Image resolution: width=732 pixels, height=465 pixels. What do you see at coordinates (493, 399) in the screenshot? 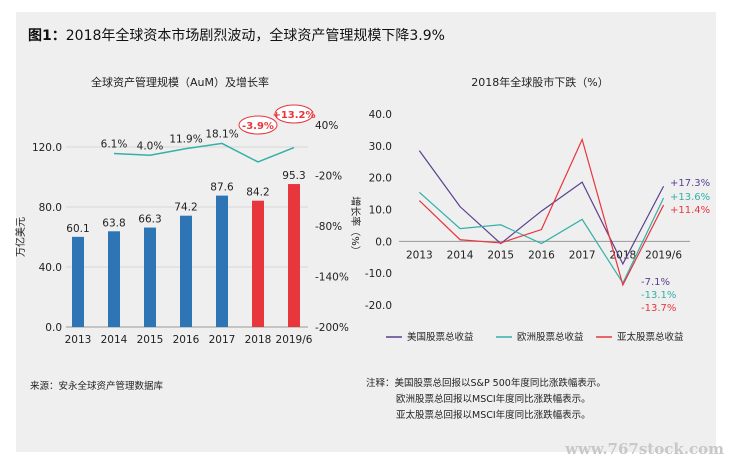
I see `note-line-2: 欧洲股票总回报以MSCI年度同比涨跌幅表示。` at bounding box center [493, 399].